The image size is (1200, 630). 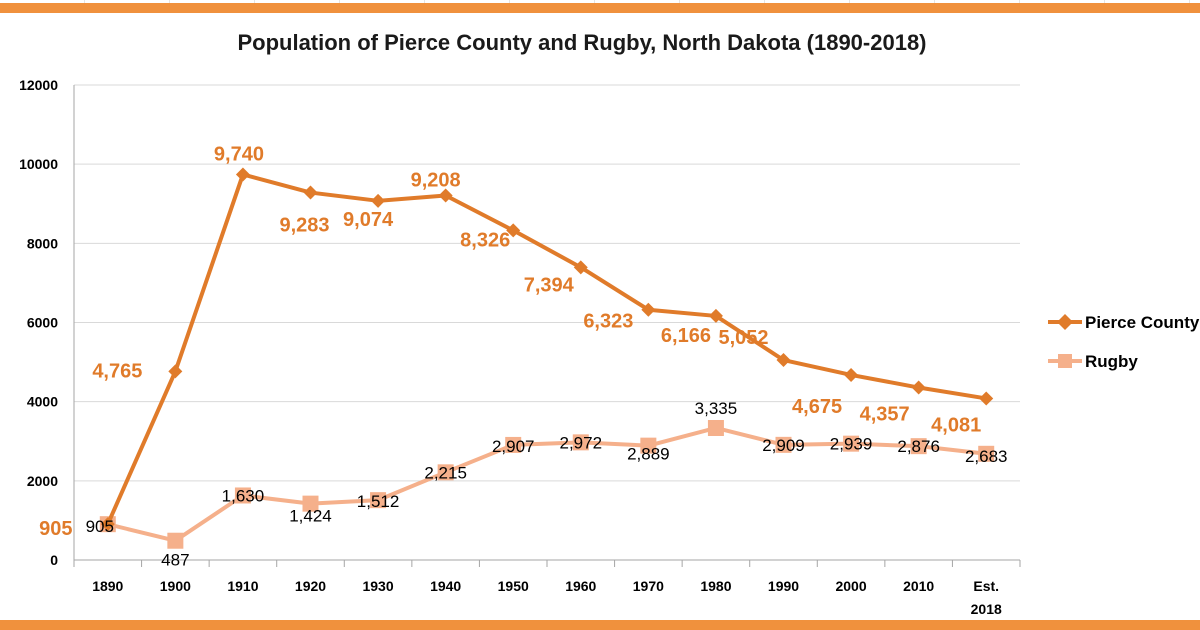 I want to click on data-label-rugby: 2,889, so click(x=648, y=454).